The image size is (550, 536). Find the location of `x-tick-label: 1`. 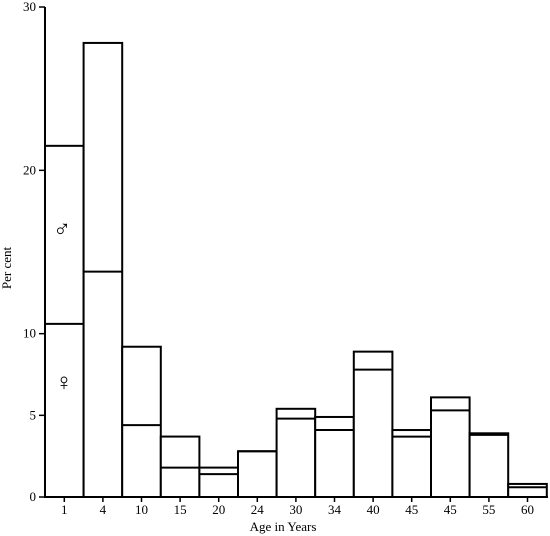

x-tick-label: 1 is located at coordinates (64, 509).